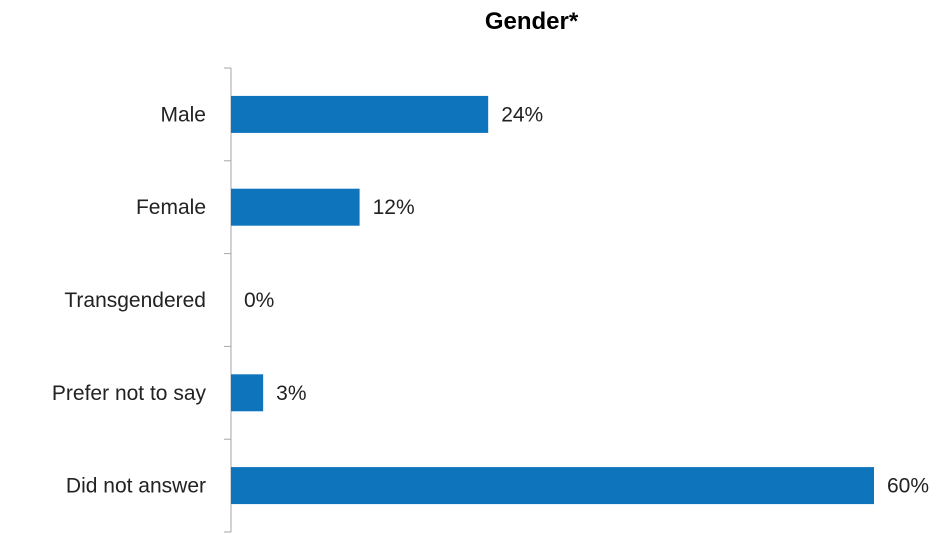  Describe the element at coordinates (394, 207) in the screenshot. I see `data-label: 12%` at that location.